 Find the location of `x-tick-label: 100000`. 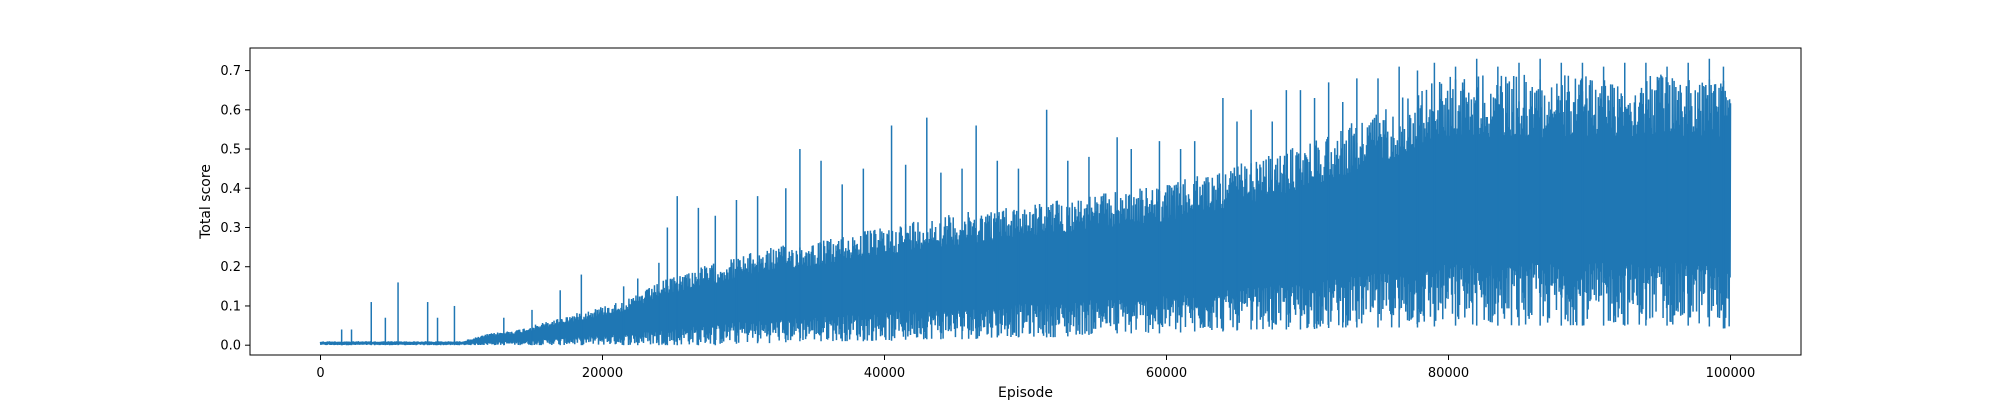

x-tick-label: 100000 is located at coordinates (1731, 373).